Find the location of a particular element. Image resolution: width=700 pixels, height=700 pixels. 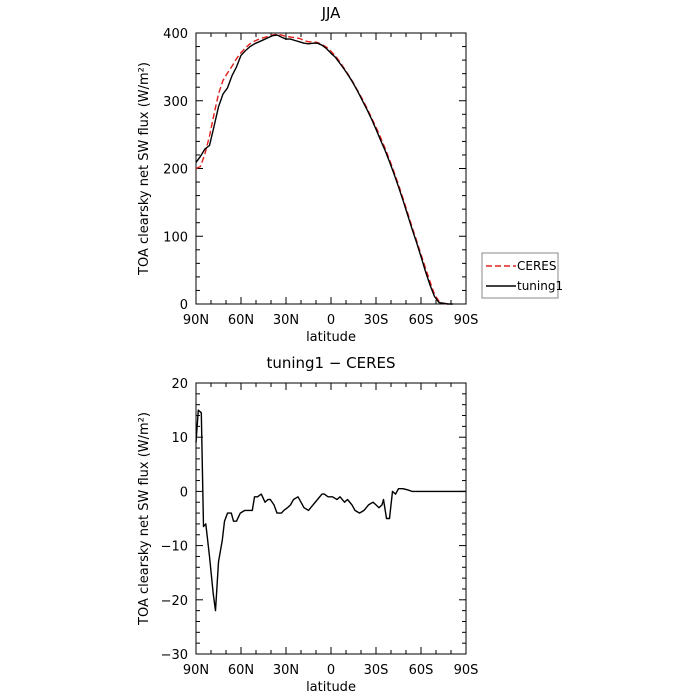

y-tick-label: 20 is located at coordinates (179, 384).